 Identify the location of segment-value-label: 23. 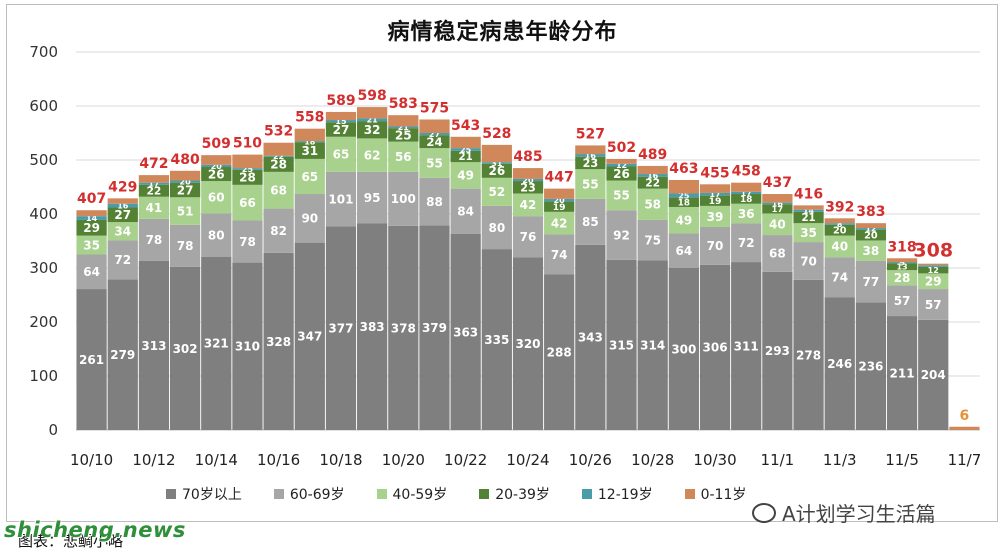
(528, 187).